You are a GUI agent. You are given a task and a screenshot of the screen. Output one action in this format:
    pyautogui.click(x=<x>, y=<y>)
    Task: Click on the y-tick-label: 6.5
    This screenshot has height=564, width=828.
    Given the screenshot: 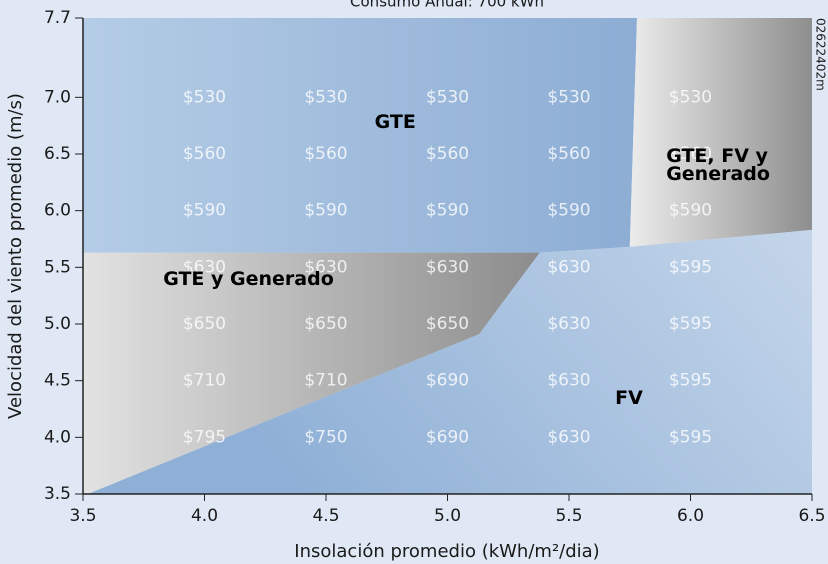 What is the action you would take?
    pyautogui.click(x=57, y=154)
    